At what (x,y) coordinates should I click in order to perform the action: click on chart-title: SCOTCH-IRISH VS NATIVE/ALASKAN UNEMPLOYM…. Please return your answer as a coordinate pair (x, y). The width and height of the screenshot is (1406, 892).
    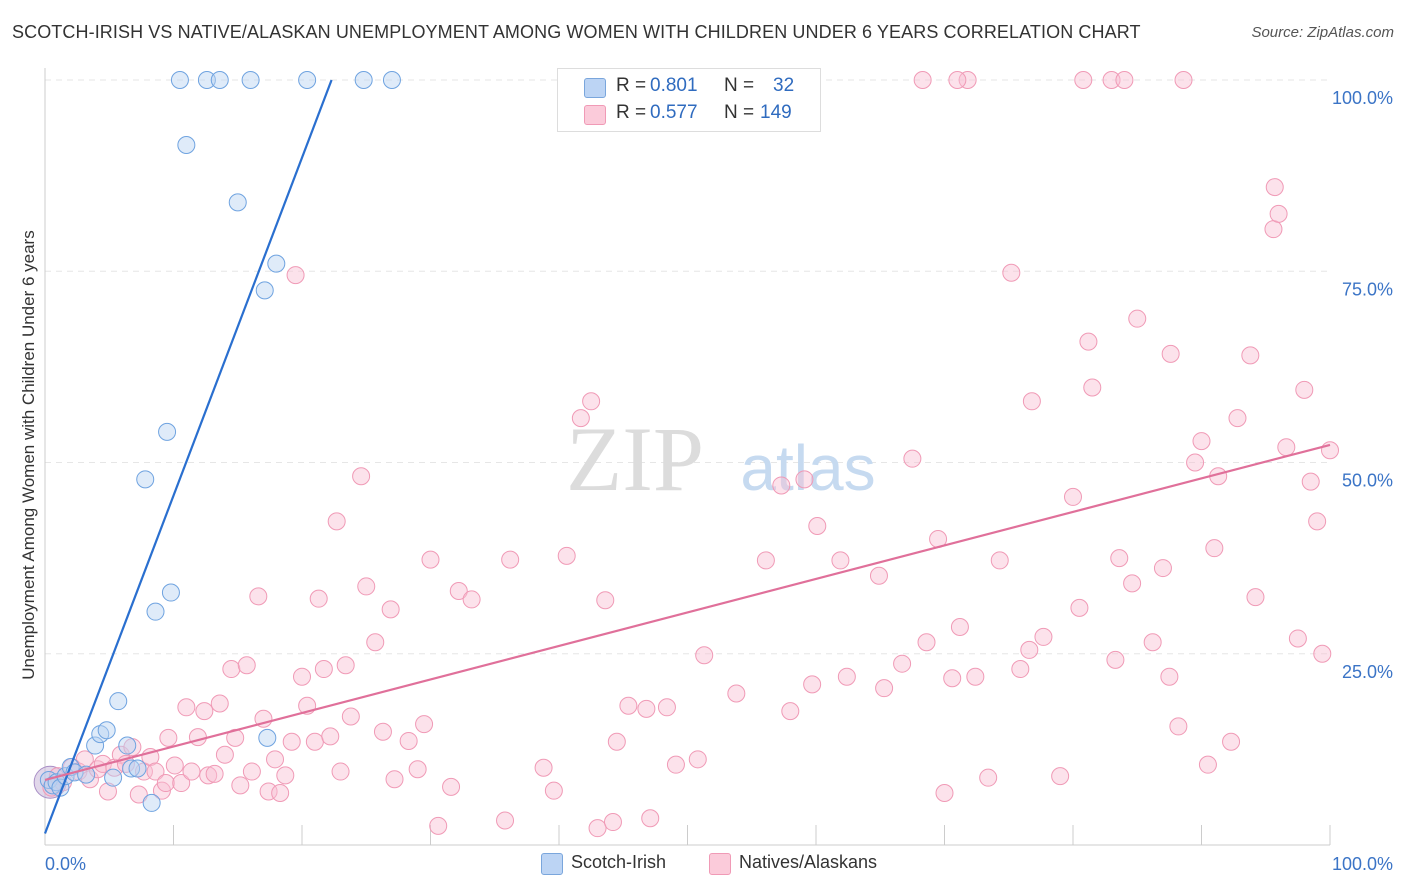
    Looking at the image, I should click on (576, 32).